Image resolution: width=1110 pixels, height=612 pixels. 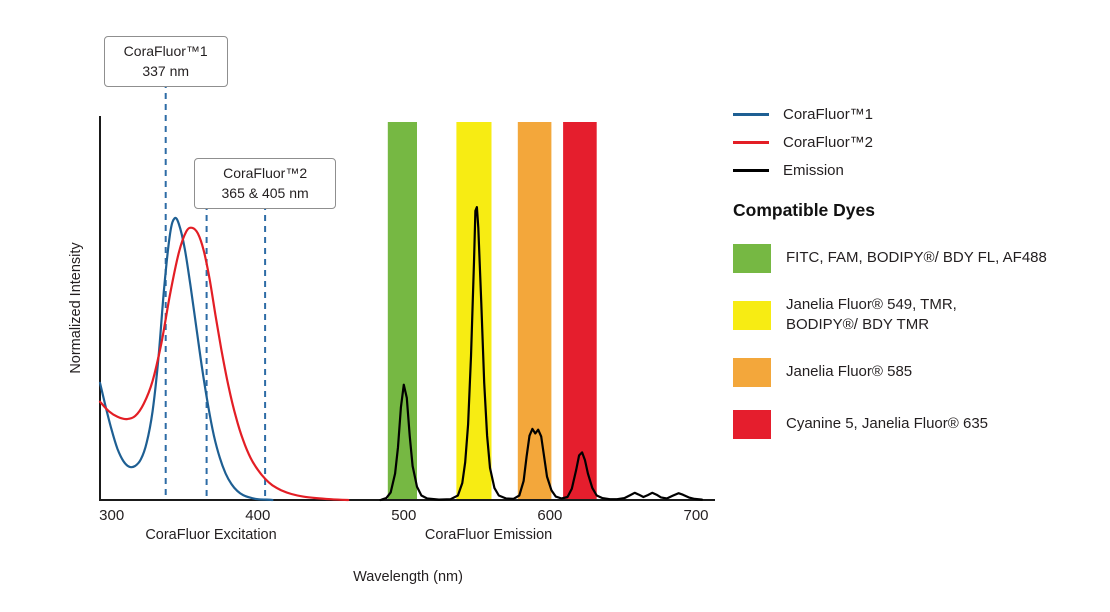 I want to click on dye-item-1: FITC, FAM, BODIPY®/ BDY FL, AF488, so click(x=919, y=258).